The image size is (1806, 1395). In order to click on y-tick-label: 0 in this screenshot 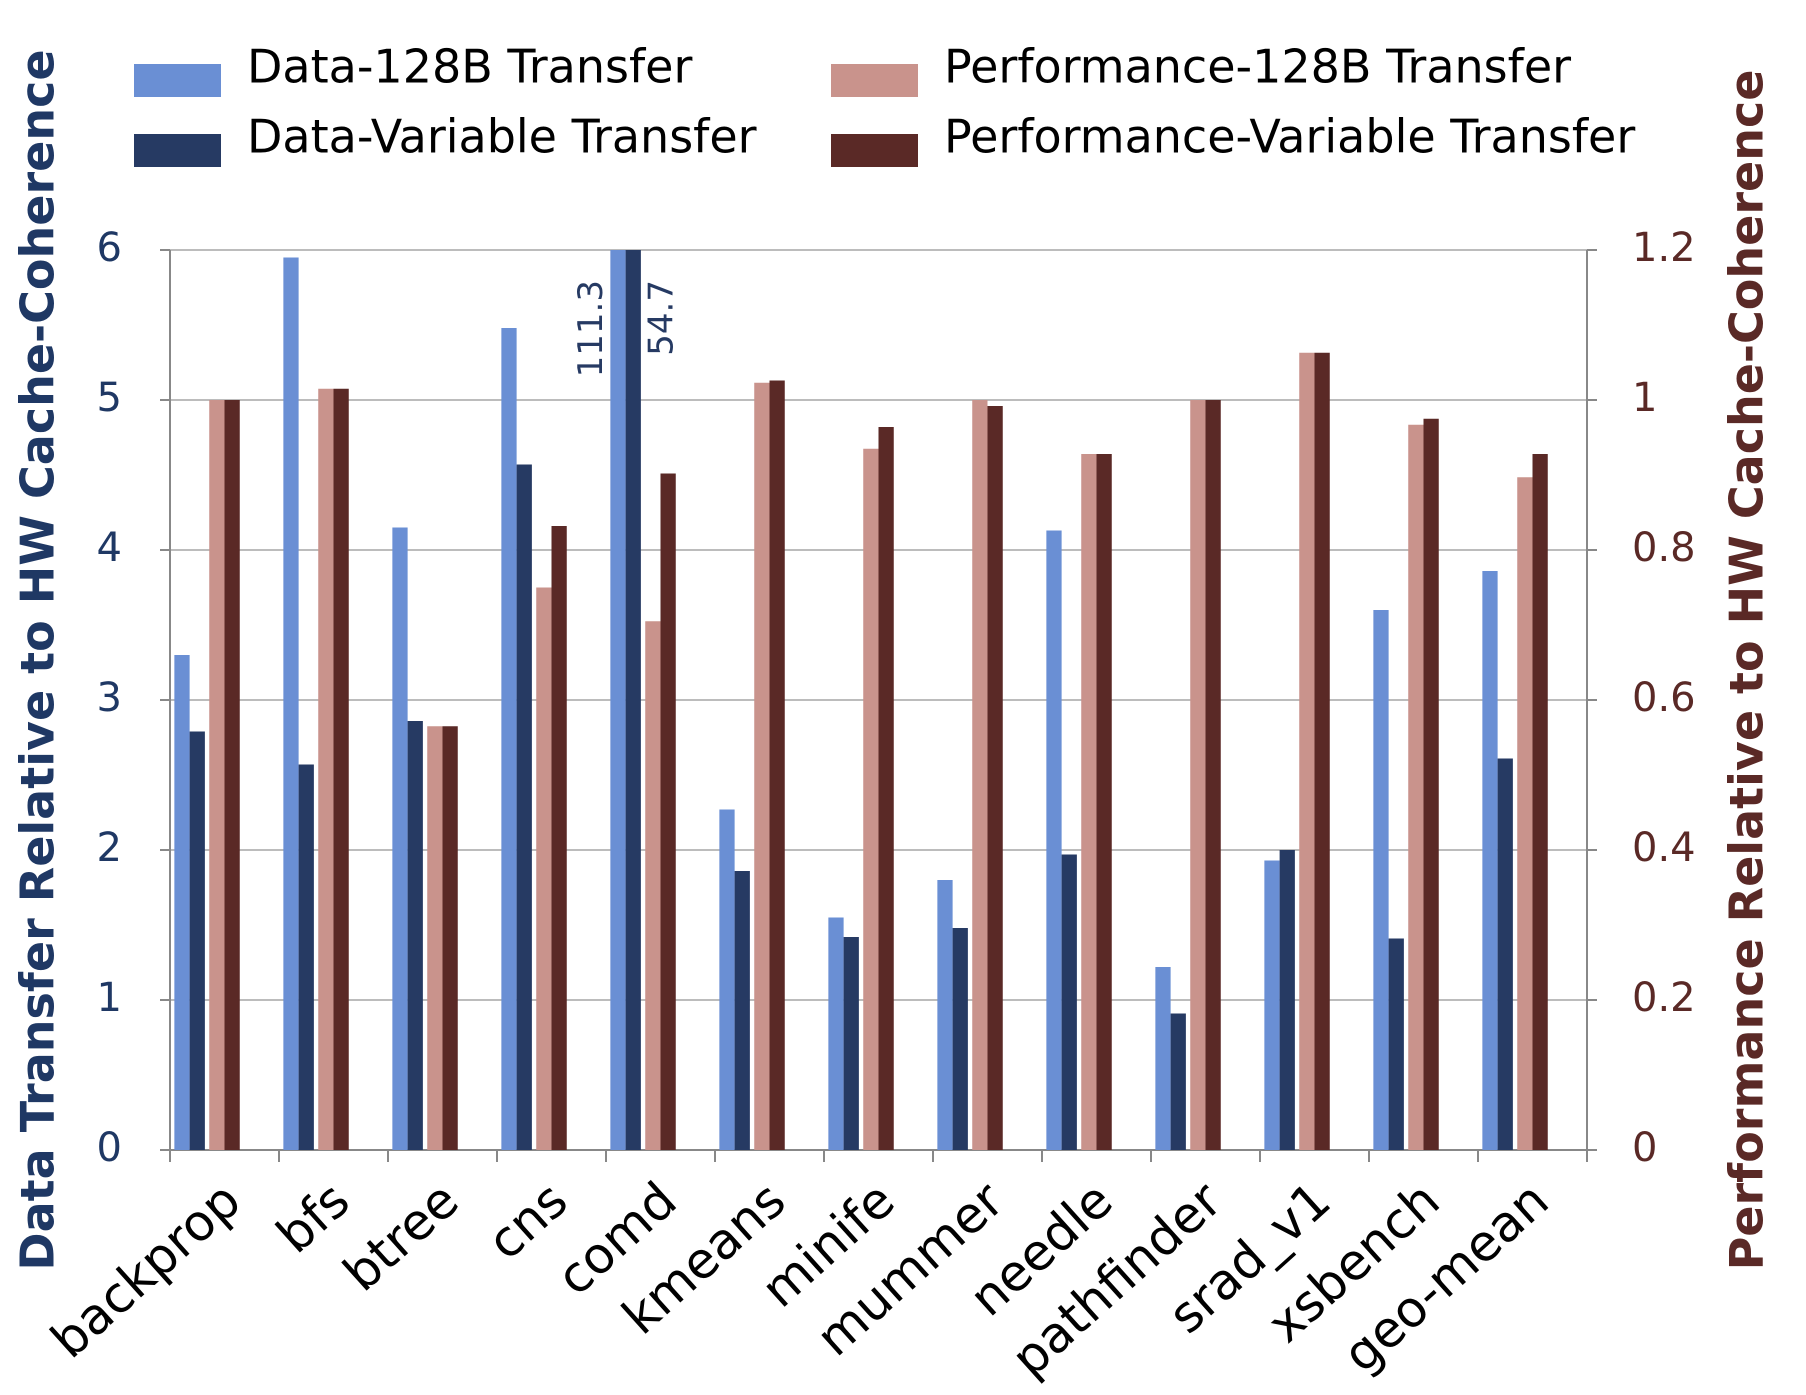, I will do `click(109, 1148)`.